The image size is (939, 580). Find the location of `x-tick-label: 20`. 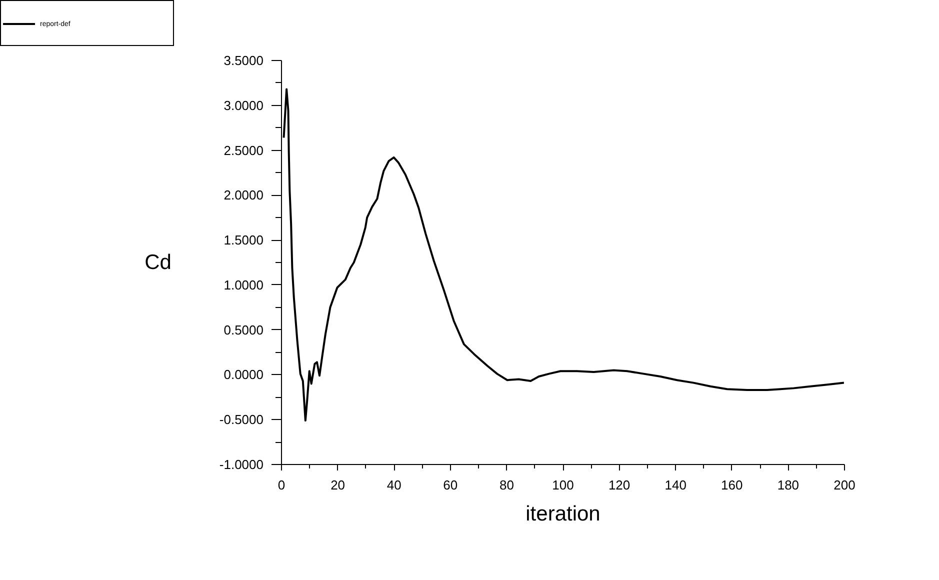

x-tick-label: 20 is located at coordinates (338, 485).